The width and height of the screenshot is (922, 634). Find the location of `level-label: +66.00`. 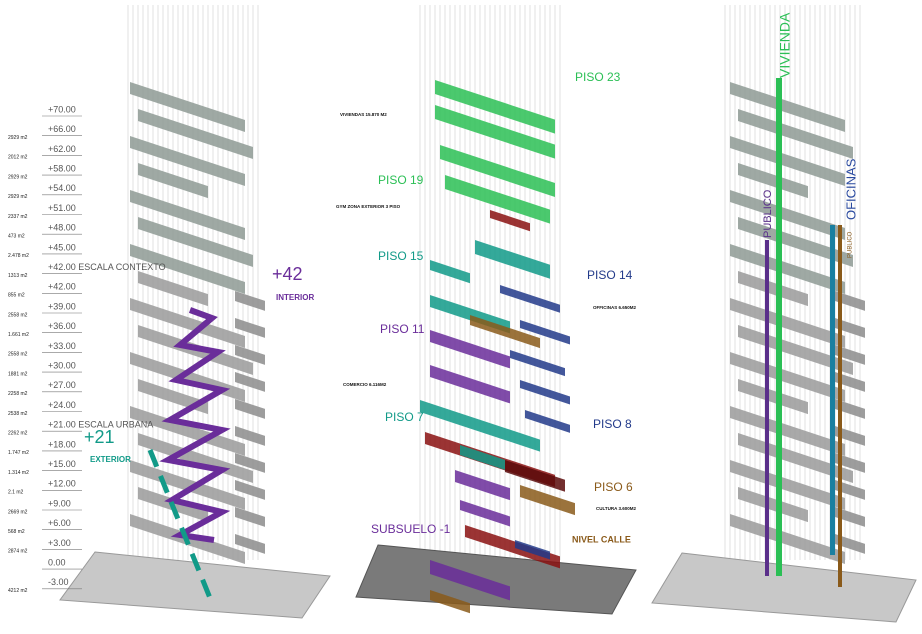

level-label: +66.00 is located at coordinates (62, 129).